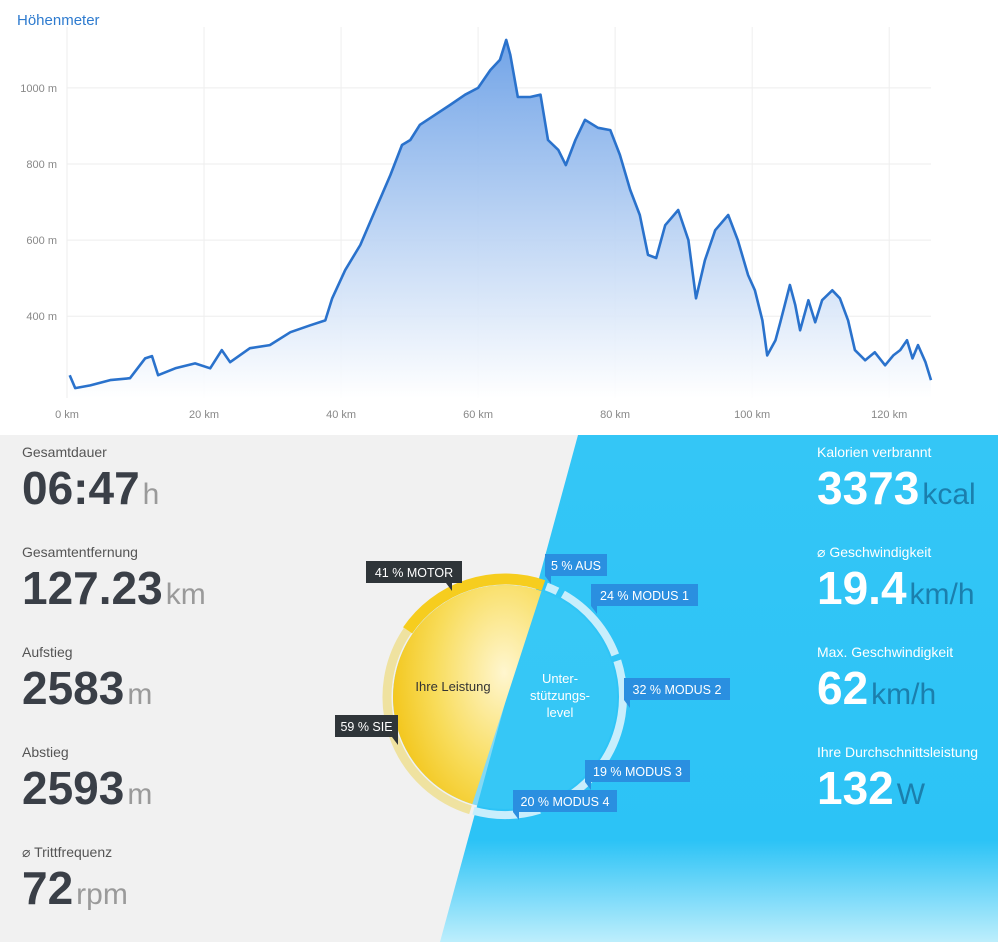 The height and width of the screenshot is (942, 998). Describe the element at coordinates (41, 317) in the screenshot. I see `y-tick-label: 400 m` at that location.